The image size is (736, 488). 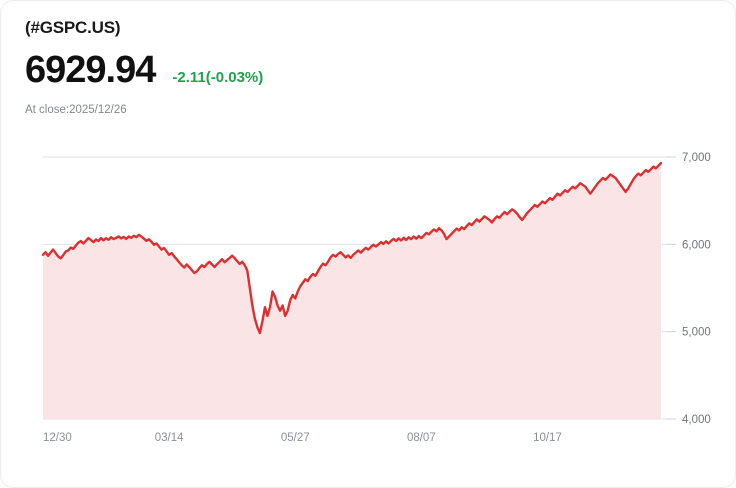 I want to click on at-close-timestamp: At close:2025/12/26, so click(x=76, y=110).